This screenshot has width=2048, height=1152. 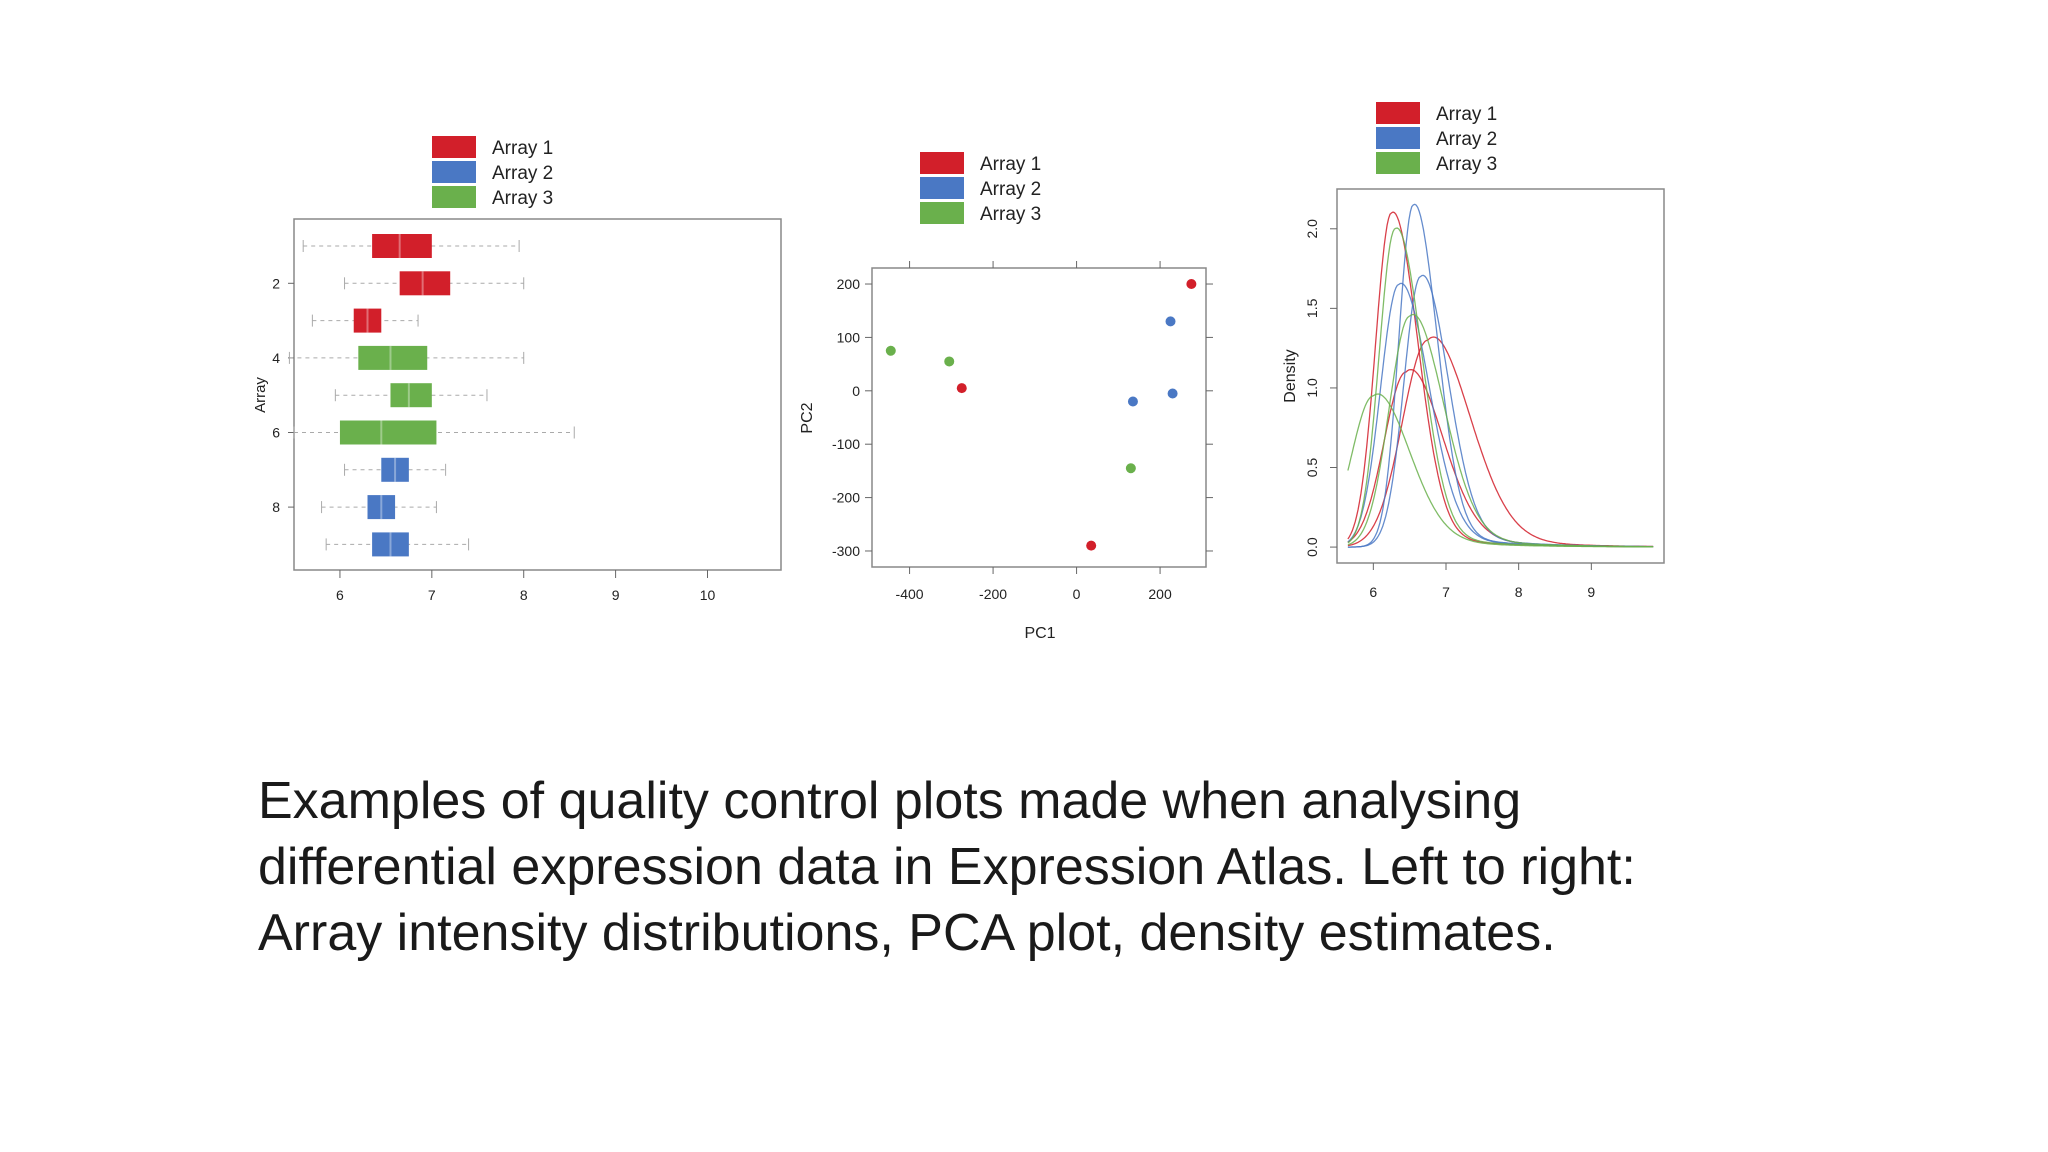 I want to click on density-y-tick-label: 1.0, so click(x=1312, y=388).